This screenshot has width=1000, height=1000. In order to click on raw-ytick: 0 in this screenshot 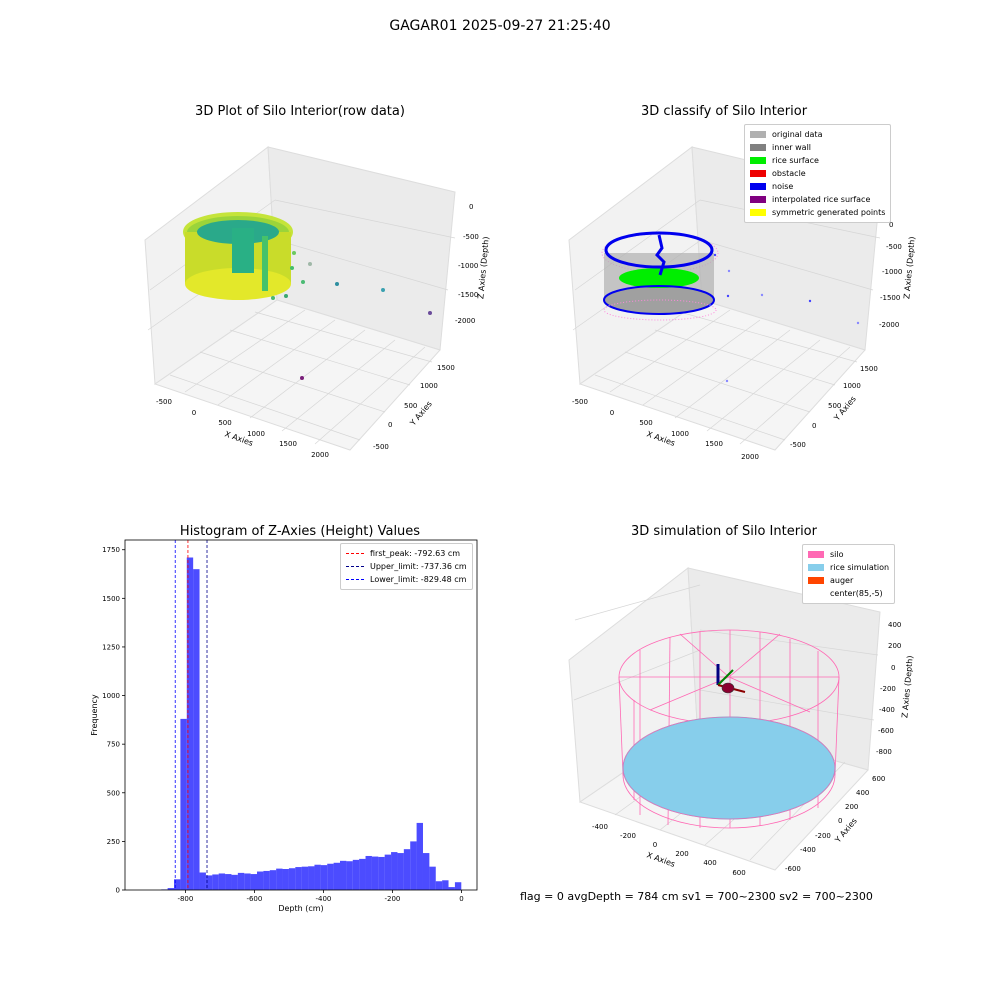, I will do `click(390, 425)`.